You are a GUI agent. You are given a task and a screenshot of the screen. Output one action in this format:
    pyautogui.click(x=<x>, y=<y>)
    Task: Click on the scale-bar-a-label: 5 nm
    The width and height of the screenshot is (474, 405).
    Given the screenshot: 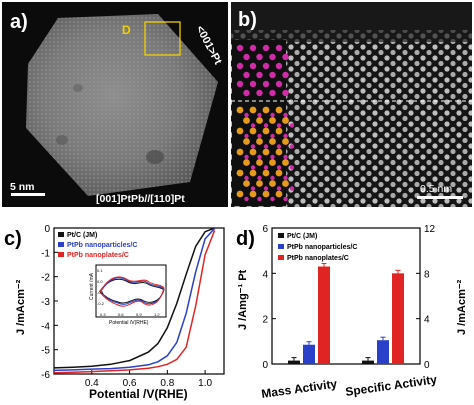 What is the action you would take?
    pyautogui.click(x=22, y=187)
    